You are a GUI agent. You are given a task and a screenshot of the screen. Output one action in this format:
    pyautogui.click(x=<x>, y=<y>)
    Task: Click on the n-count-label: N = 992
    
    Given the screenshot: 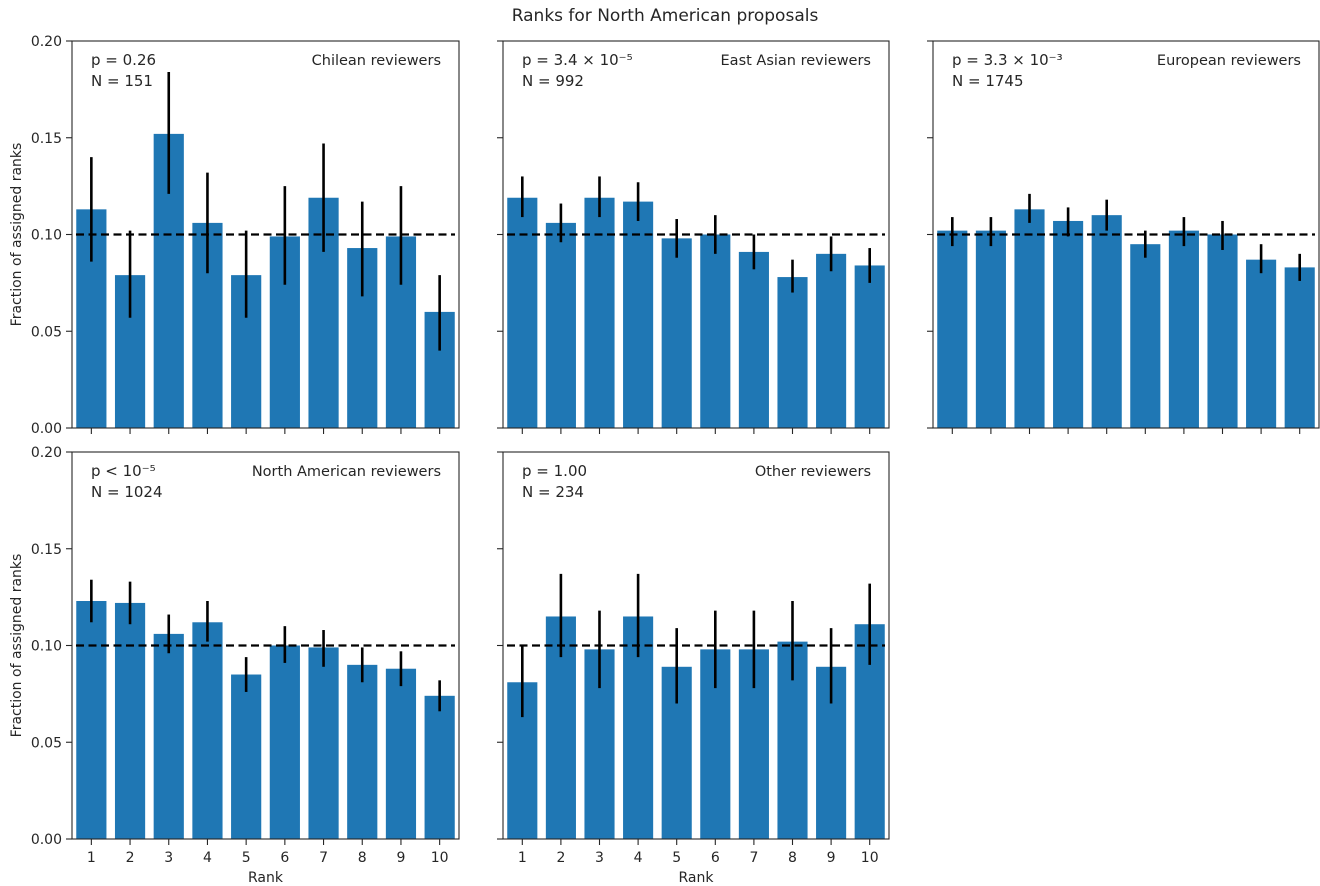 What is the action you would take?
    pyautogui.click(x=553, y=81)
    